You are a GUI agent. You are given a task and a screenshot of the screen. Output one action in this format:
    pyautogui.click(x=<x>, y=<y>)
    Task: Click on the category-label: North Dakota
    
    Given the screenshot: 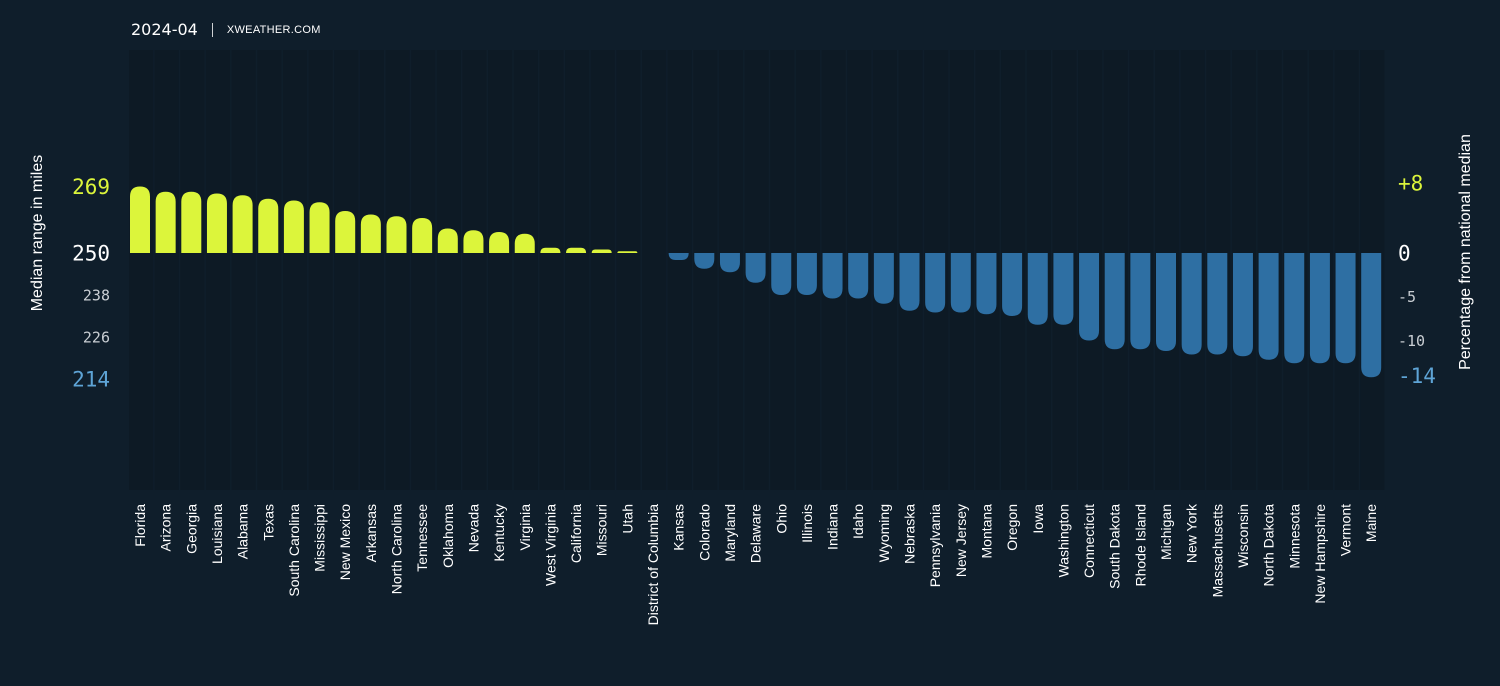 What is the action you would take?
    pyautogui.click(x=1269, y=545)
    